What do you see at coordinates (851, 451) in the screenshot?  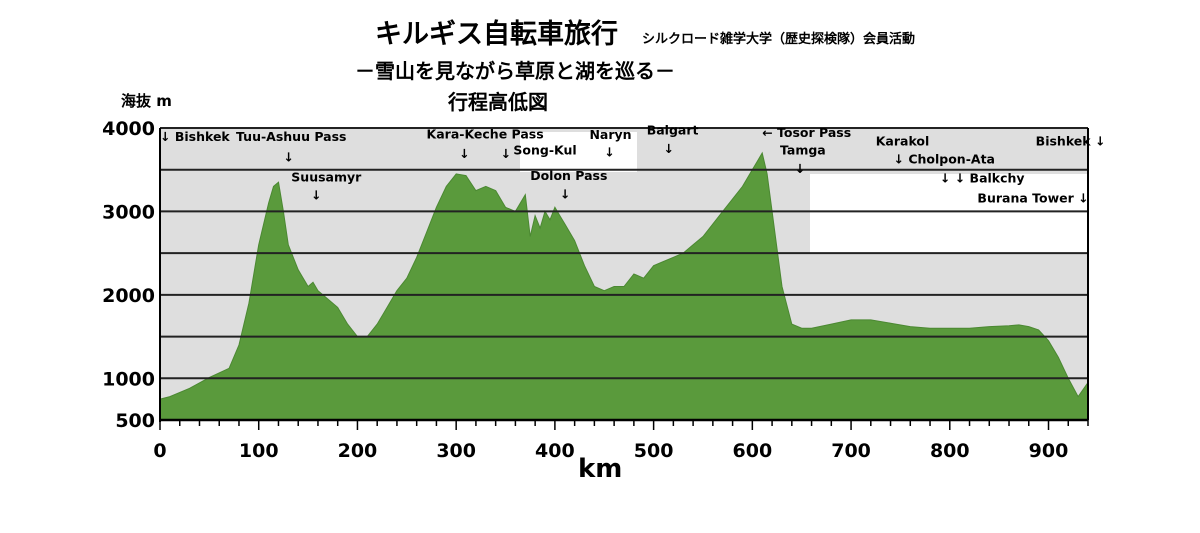 I see `x-tick-label: 700` at bounding box center [851, 451].